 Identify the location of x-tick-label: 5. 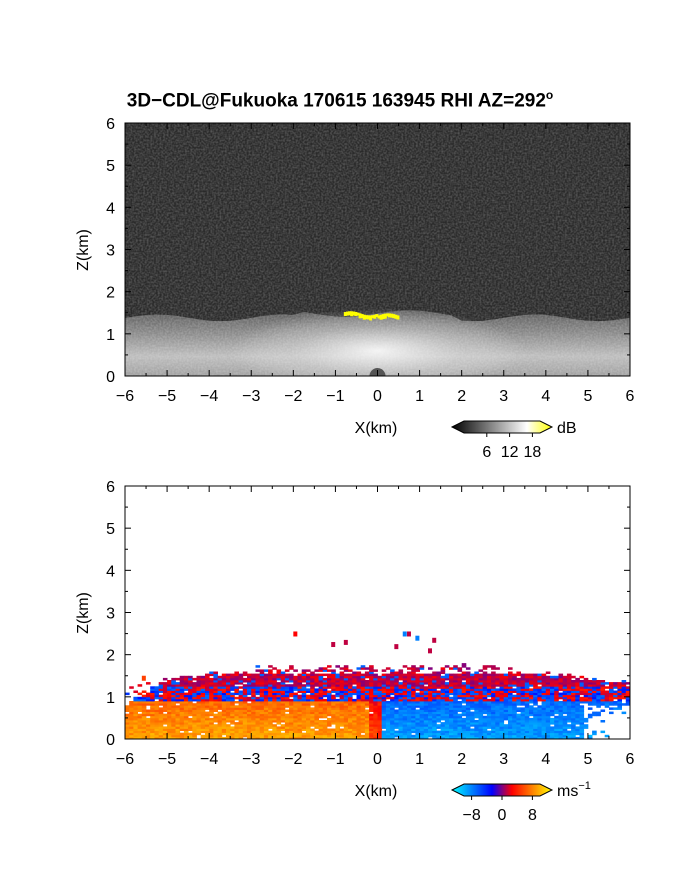
(587, 396).